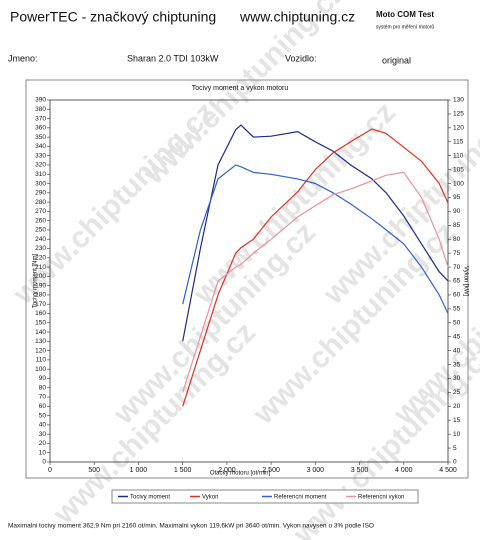 This screenshot has height=540, width=480. I want to click on y2-tick-label: 95, so click(457, 197).